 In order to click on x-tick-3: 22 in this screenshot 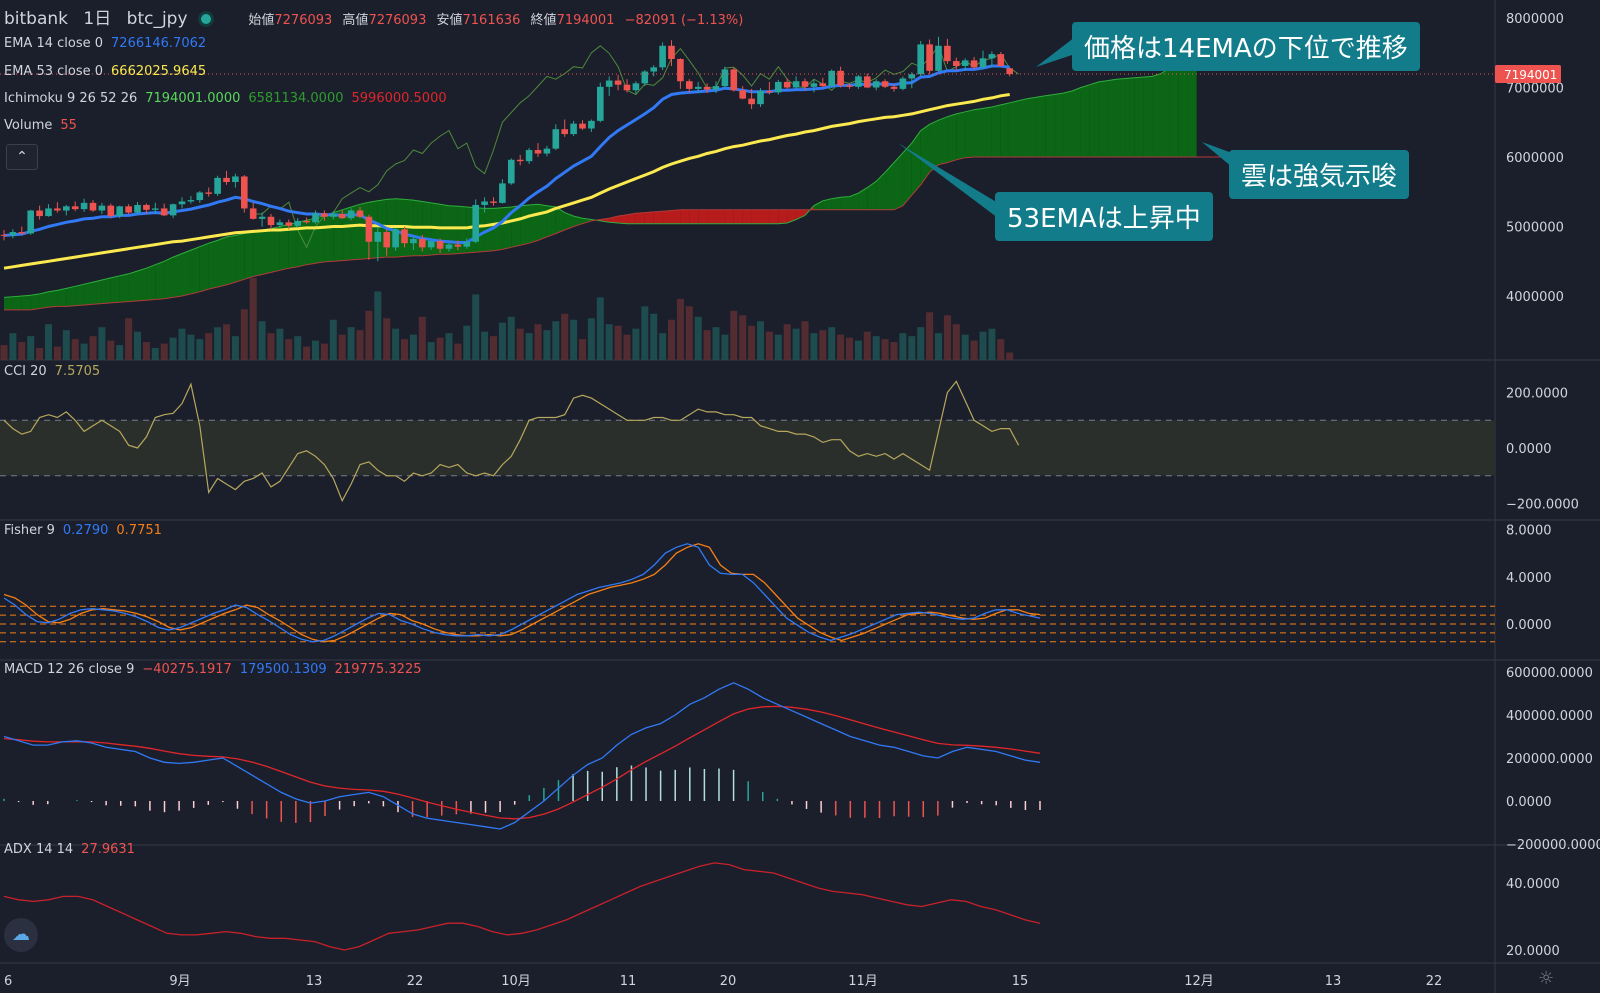, I will do `click(415, 981)`.